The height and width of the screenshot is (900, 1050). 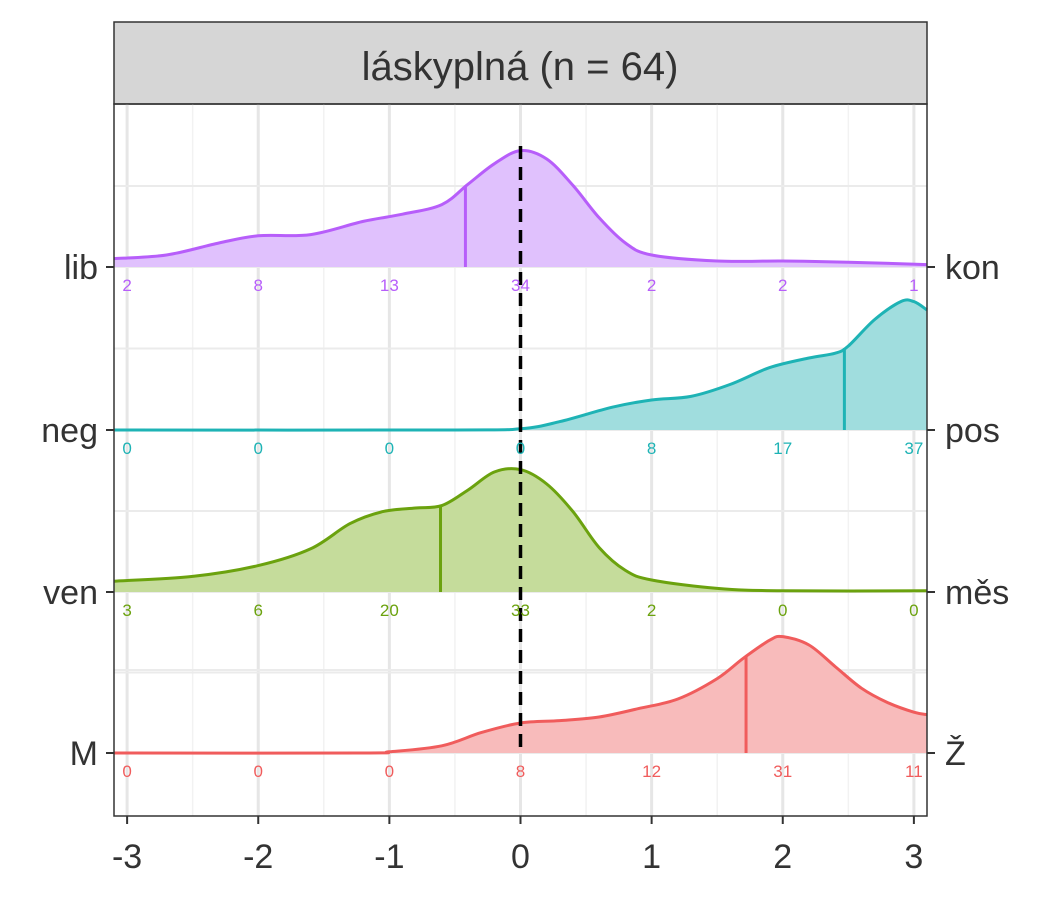 I want to click on bin-count-label: 34, so click(x=520, y=285).